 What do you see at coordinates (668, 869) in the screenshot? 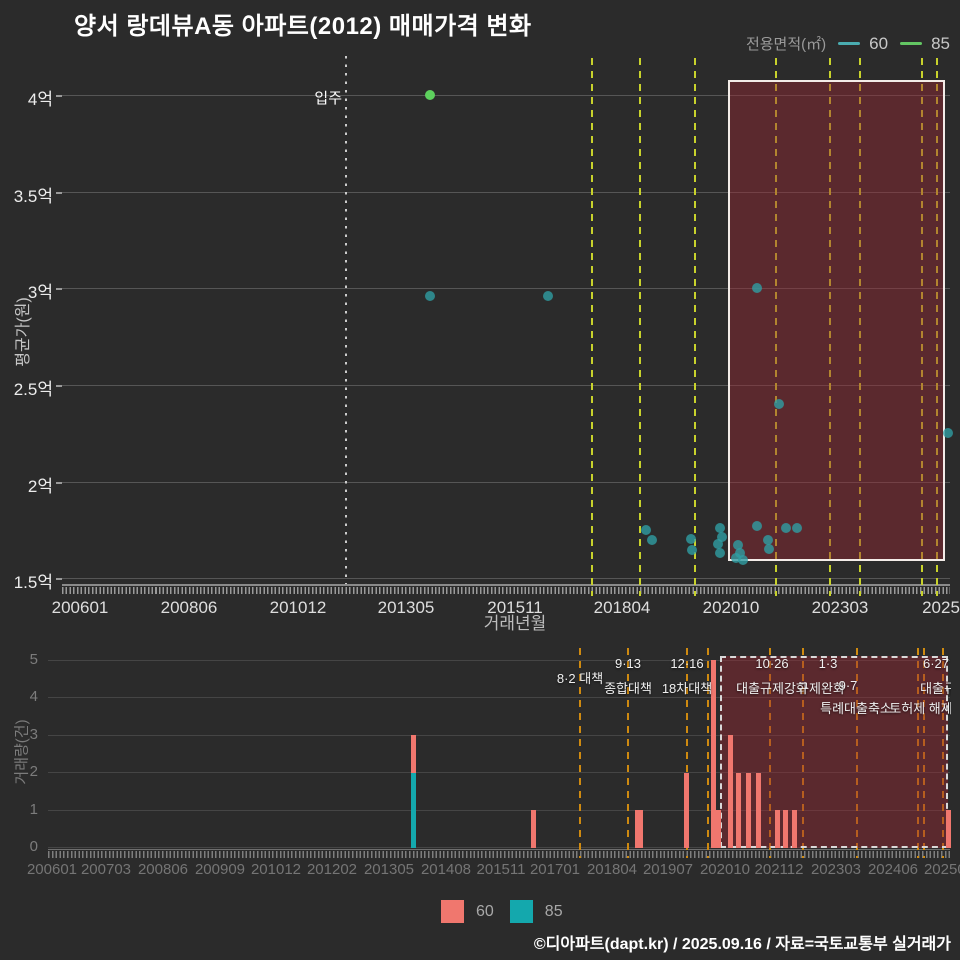
I see `x-tick-label: 201907` at bounding box center [668, 869].